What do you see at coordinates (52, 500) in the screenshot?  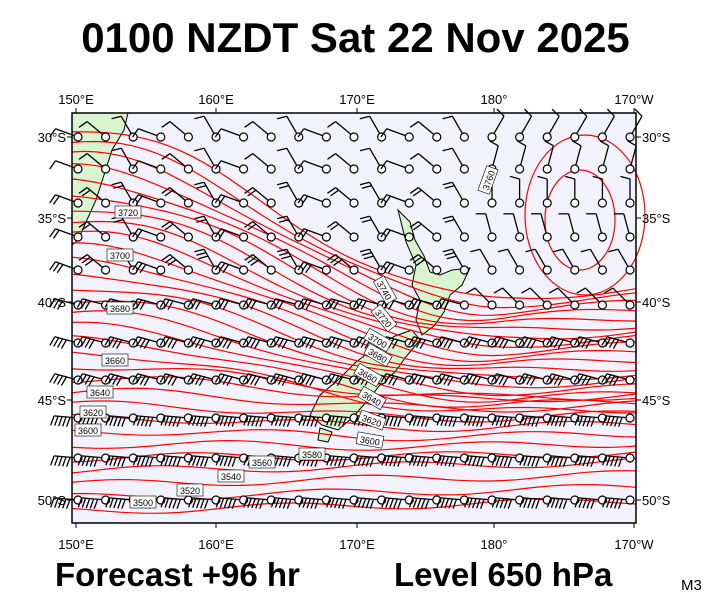 I see `lat-label: 50°S` at bounding box center [52, 500].